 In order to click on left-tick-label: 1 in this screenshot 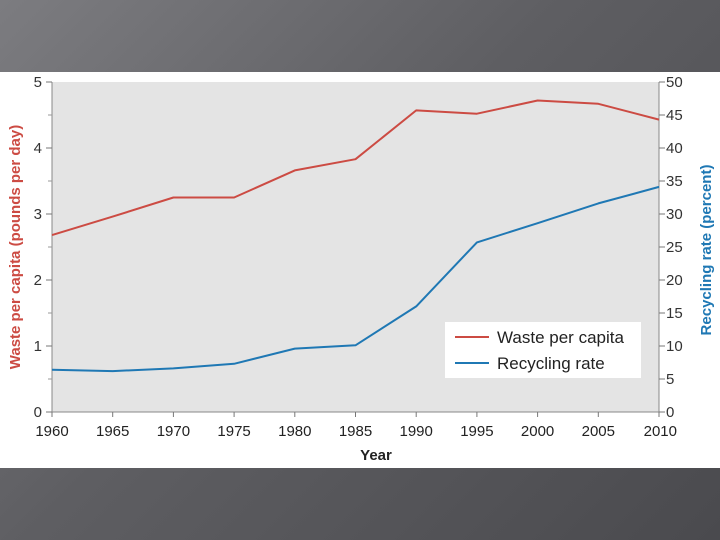, I will do `click(38, 346)`.